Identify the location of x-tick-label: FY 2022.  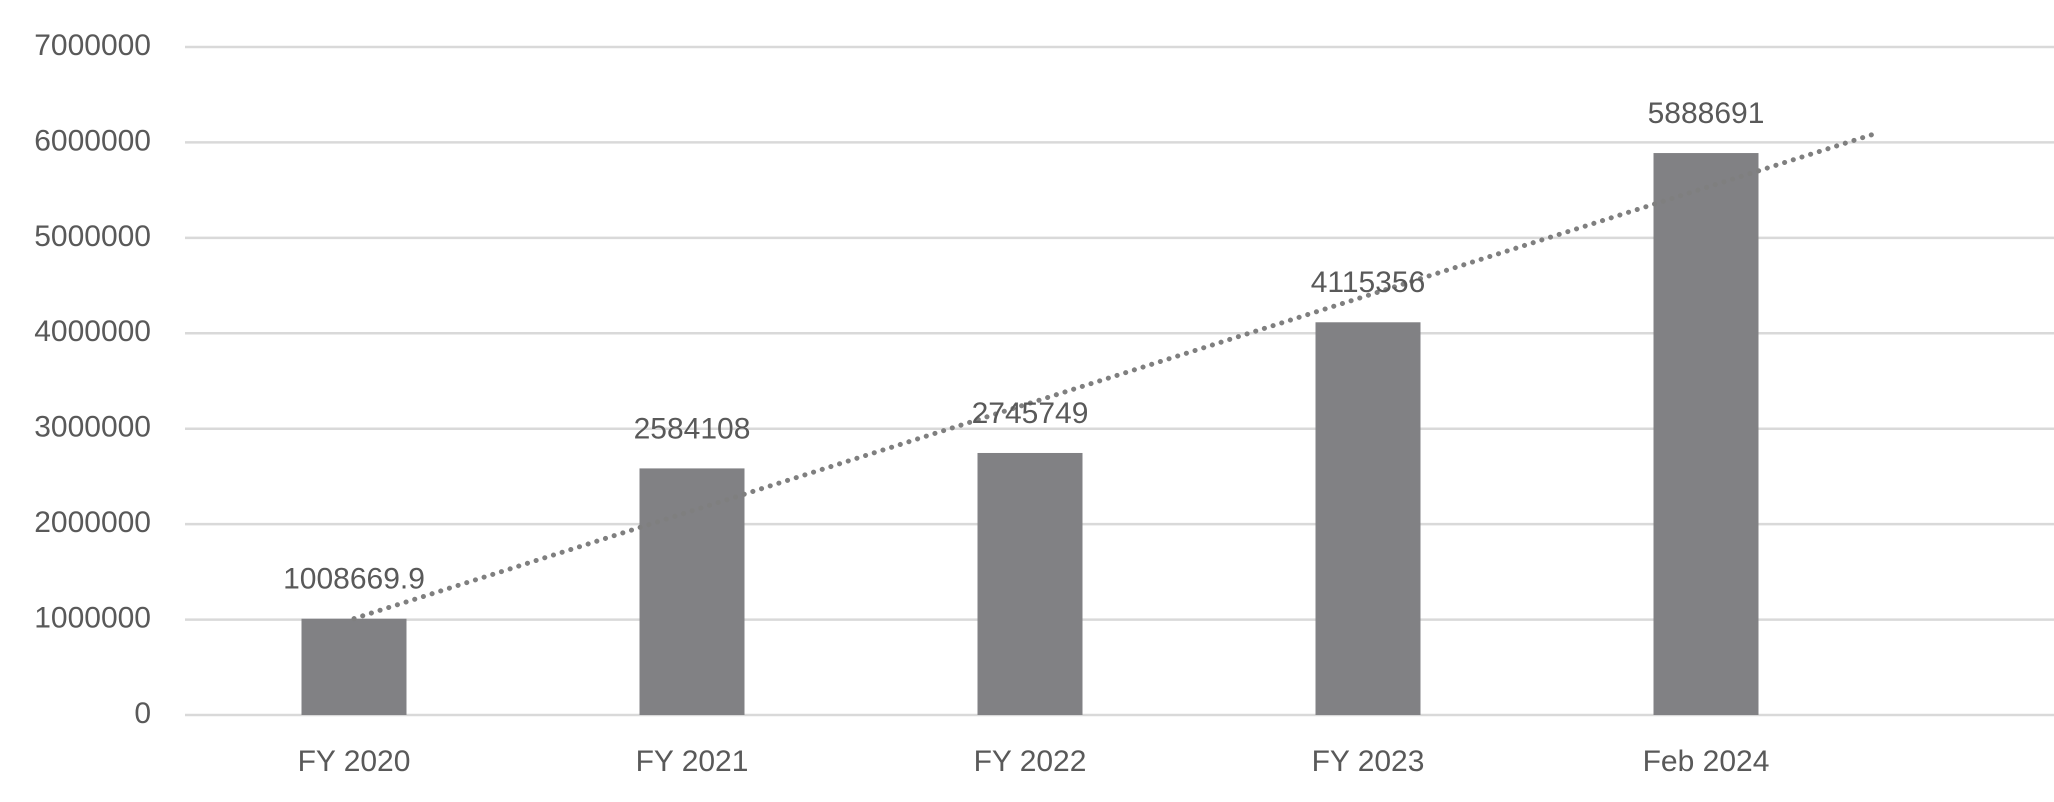
(1030, 761).